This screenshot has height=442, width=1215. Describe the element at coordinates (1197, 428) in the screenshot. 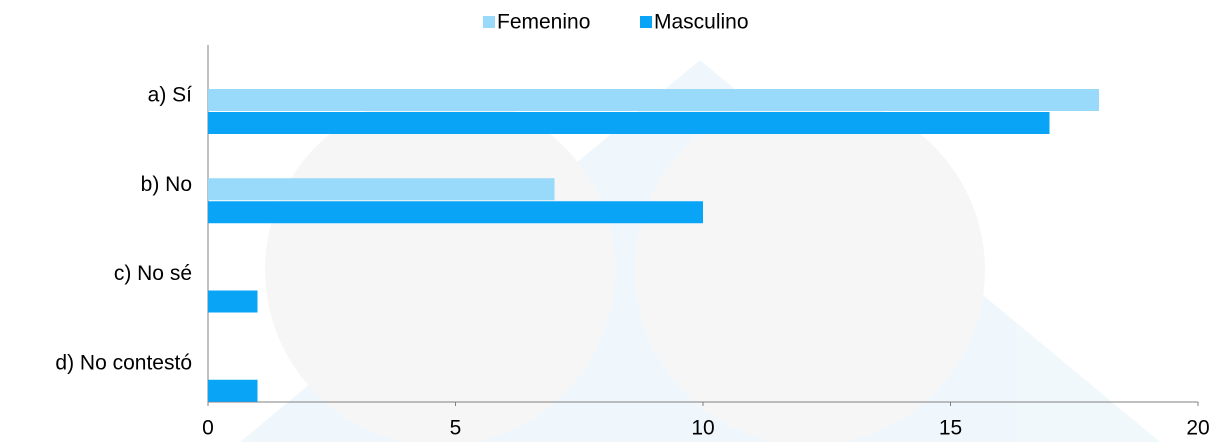

I see `x-tick-label: 20` at that location.